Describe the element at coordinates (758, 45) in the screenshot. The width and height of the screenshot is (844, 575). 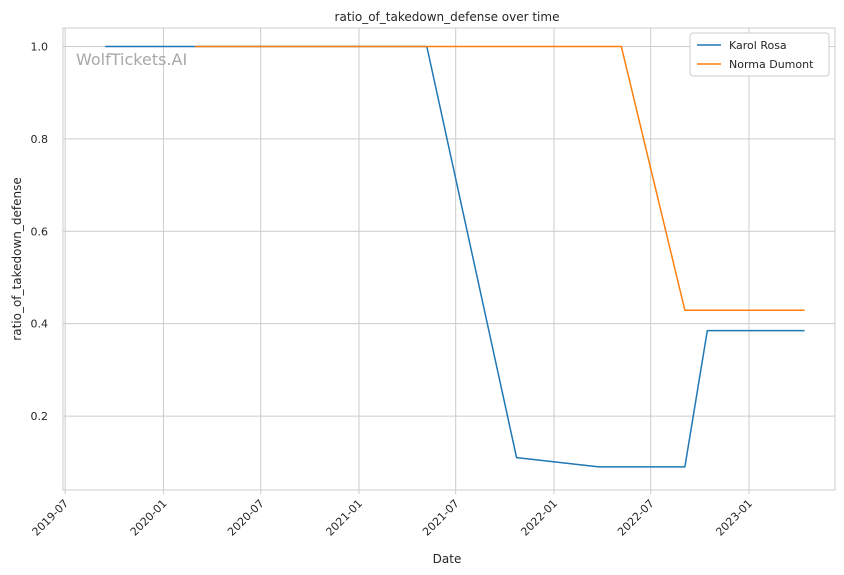
I see `legend-label-karol-rosa: Karol Rosa` at that location.